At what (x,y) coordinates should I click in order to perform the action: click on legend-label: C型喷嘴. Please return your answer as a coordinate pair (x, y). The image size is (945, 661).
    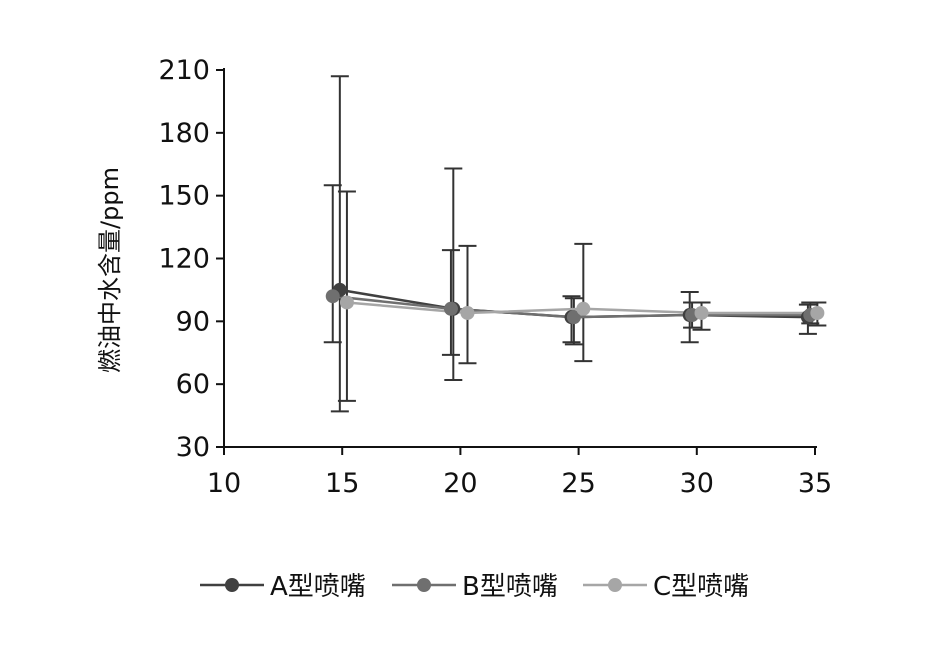
    Looking at the image, I should click on (701, 587).